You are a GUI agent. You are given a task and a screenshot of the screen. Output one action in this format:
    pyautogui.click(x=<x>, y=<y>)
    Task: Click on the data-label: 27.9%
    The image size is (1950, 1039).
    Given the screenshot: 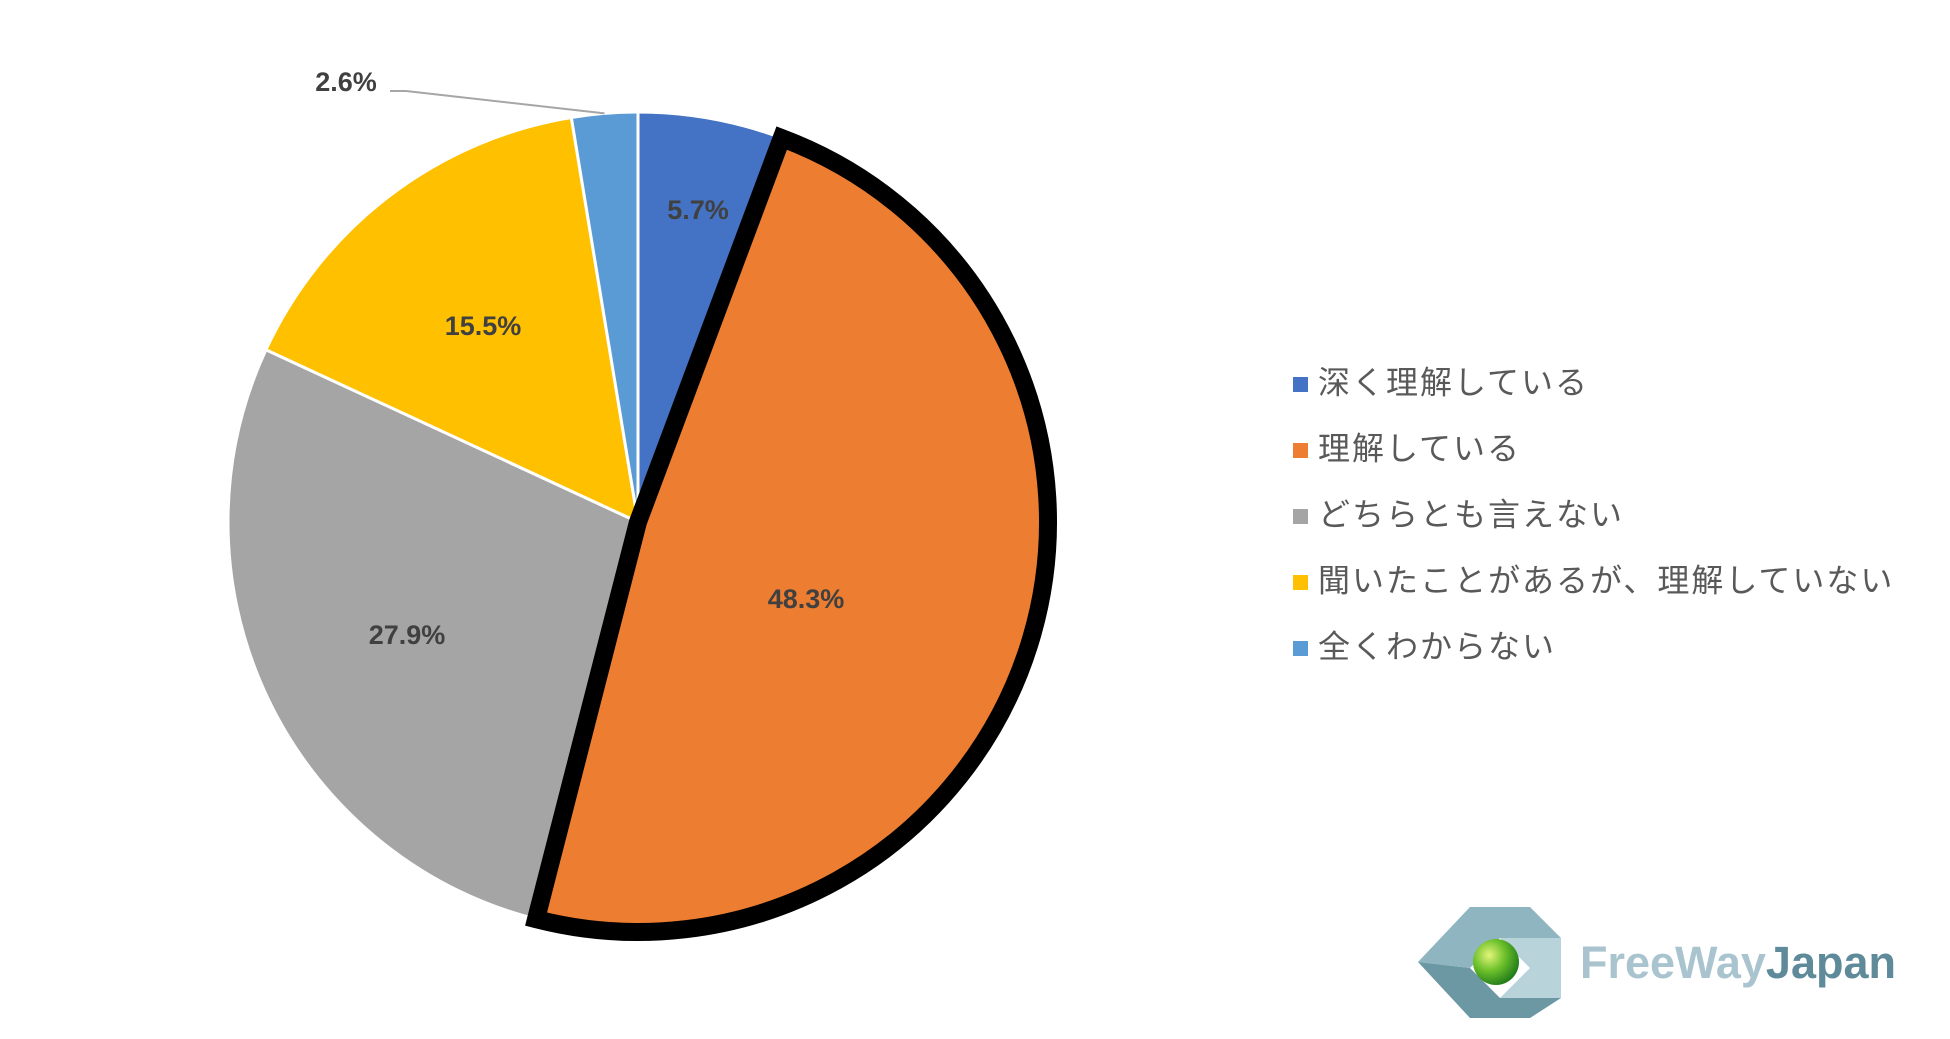 What is the action you would take?
    pyautogui.click(x=407, y=635)
    